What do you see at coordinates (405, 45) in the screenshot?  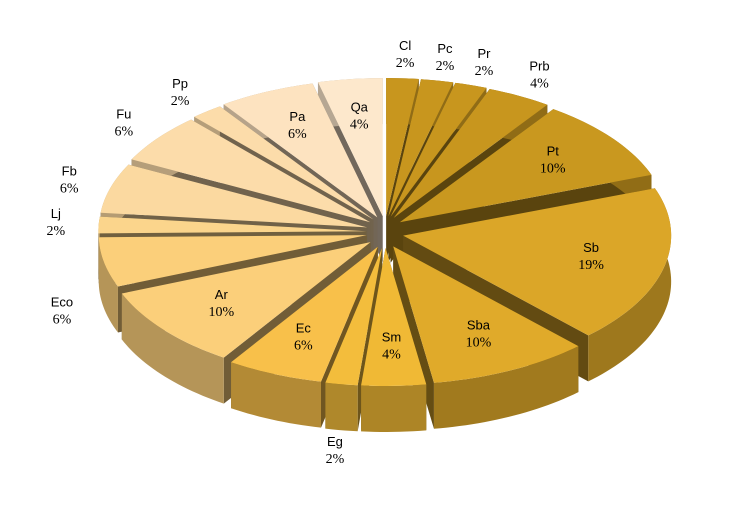 I see `category-label: Cl` at bounding box center [405, 45].